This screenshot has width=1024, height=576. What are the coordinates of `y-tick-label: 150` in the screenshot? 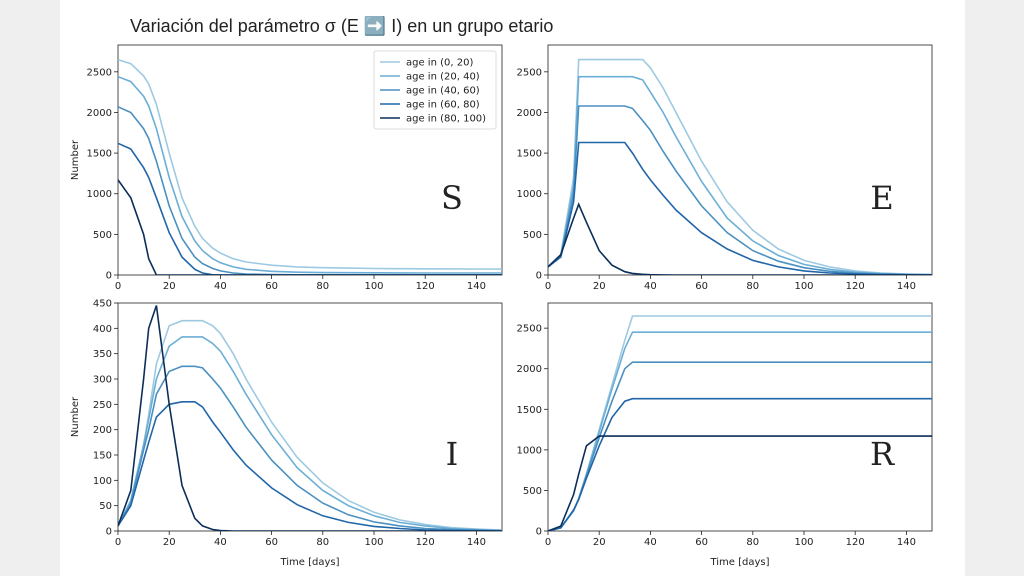 It's located at (102, 456).